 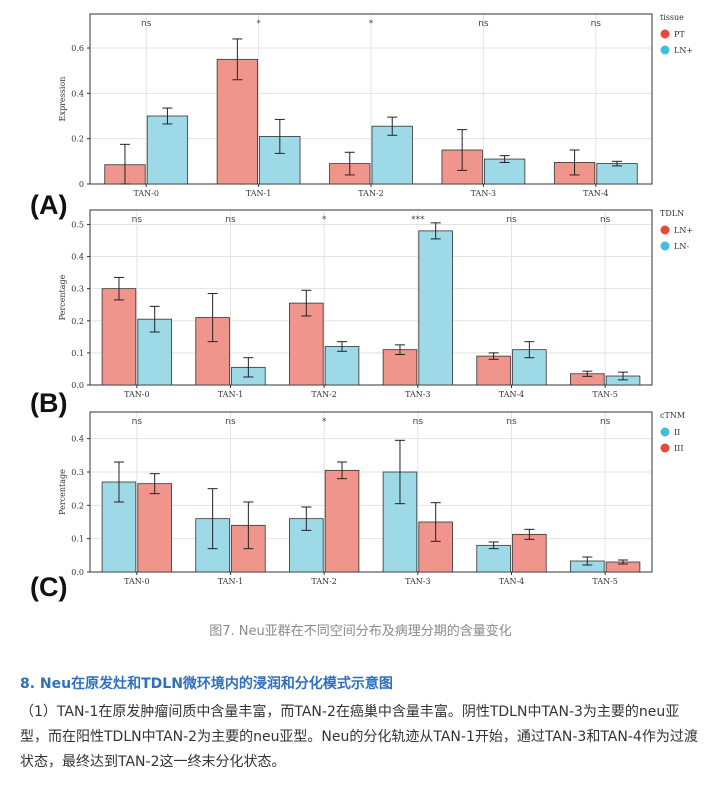 What do you see at coordinates (48, 587) in the screenshot?
I see `panel-label: (C)` at bounding box center [48, 587].